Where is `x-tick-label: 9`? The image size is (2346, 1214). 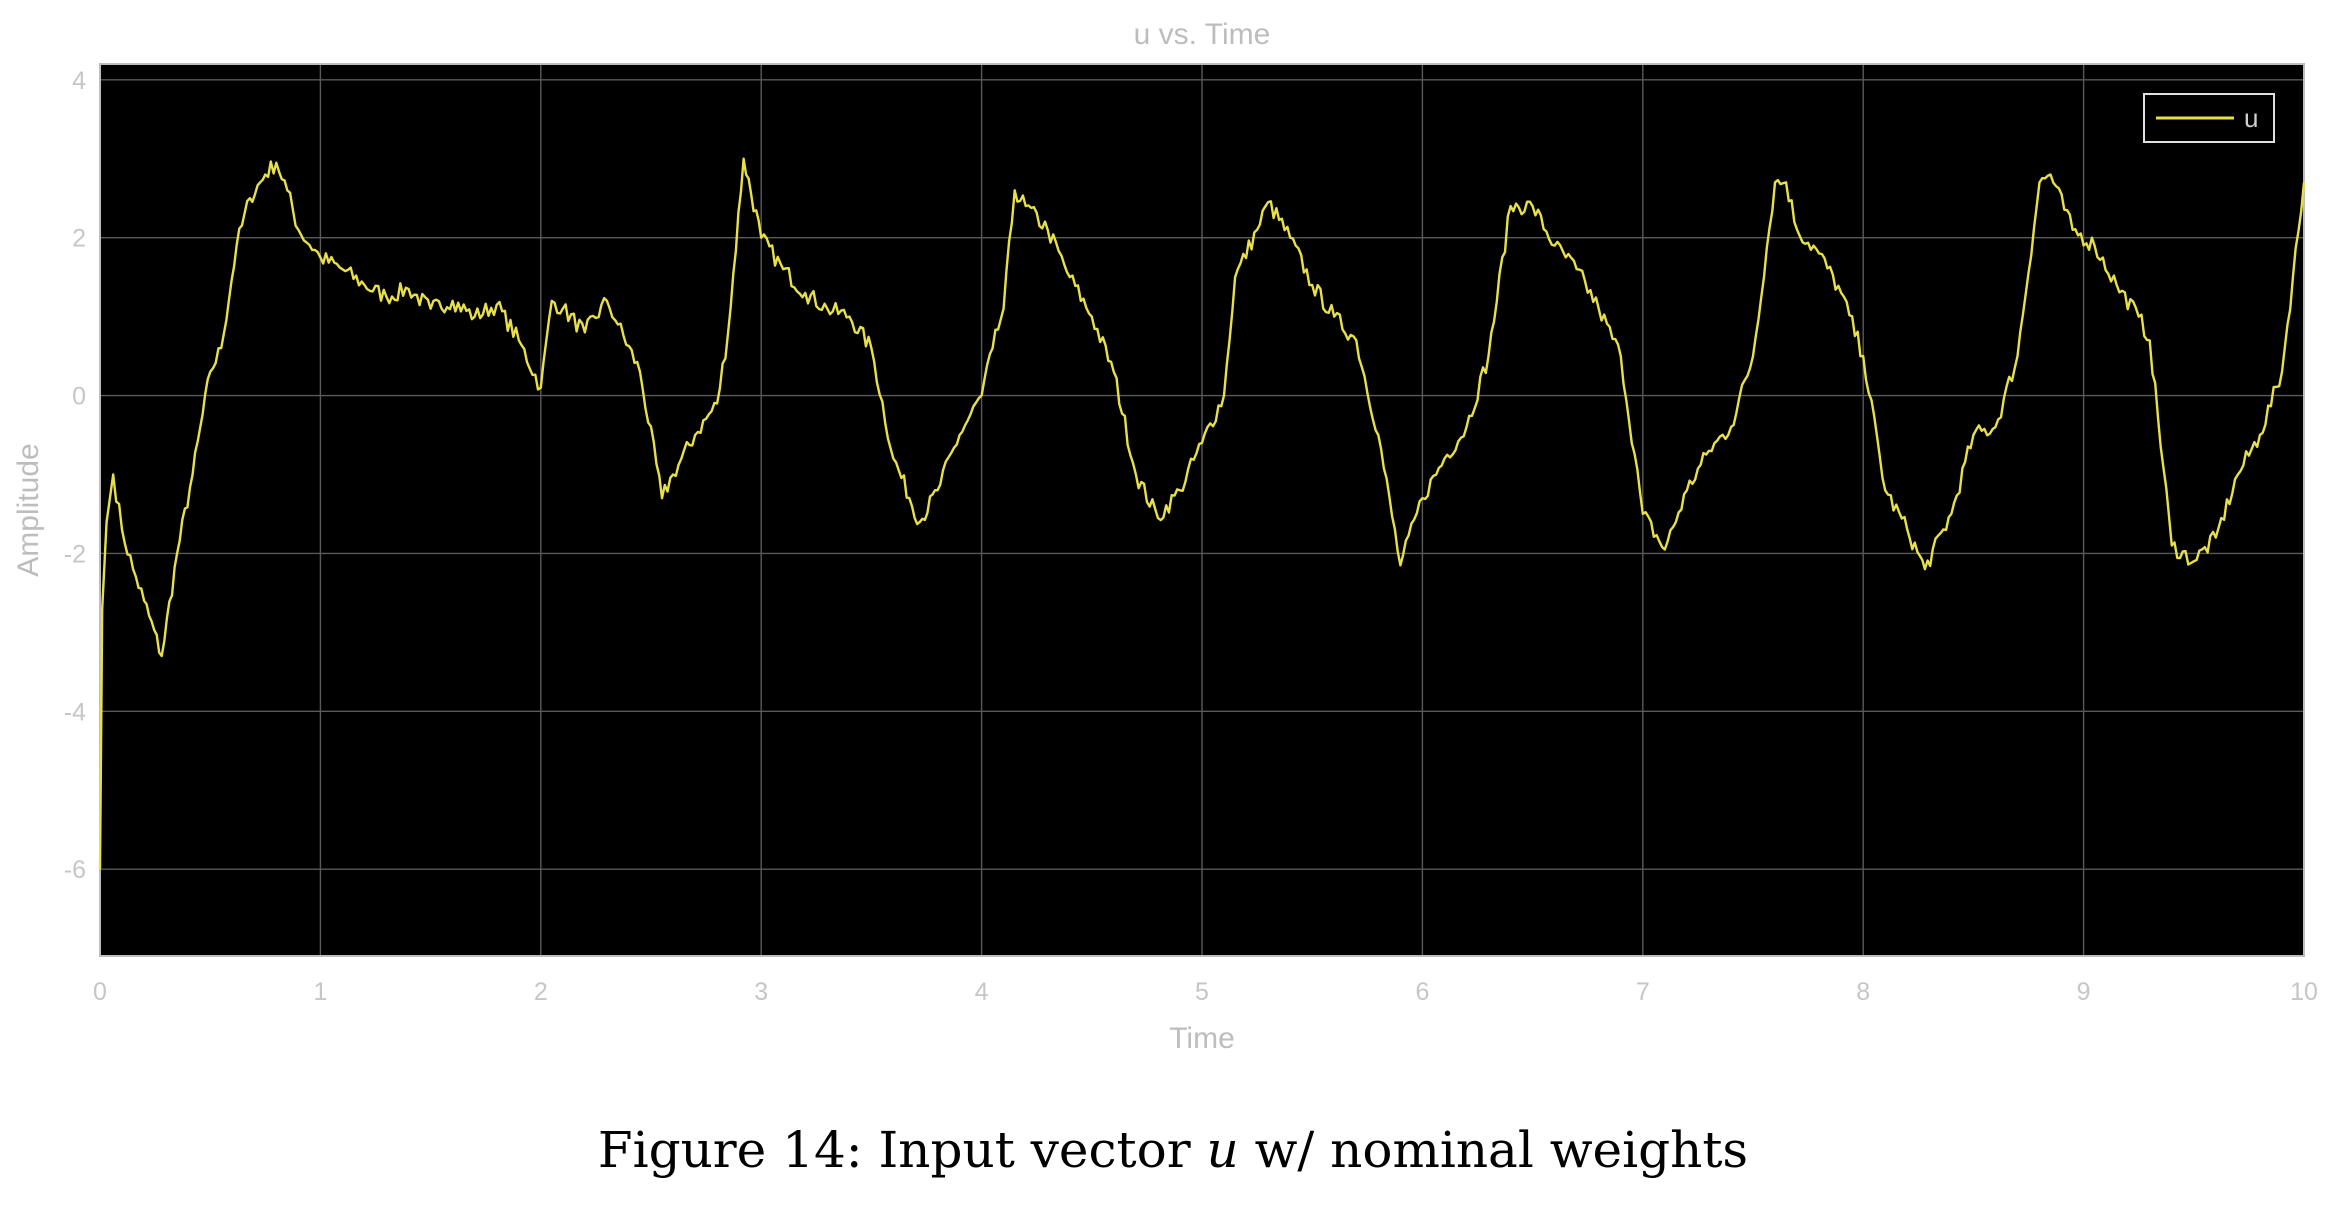 x-tick-label: 9 is located at coordinates (2084, 992).